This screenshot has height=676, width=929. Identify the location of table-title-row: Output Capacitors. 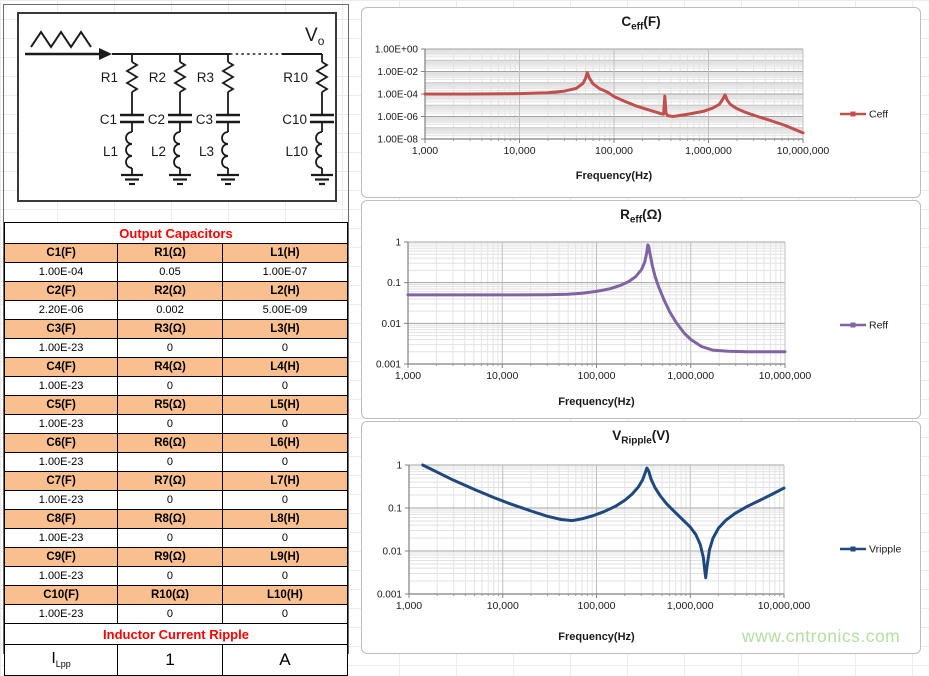
(176, 233).